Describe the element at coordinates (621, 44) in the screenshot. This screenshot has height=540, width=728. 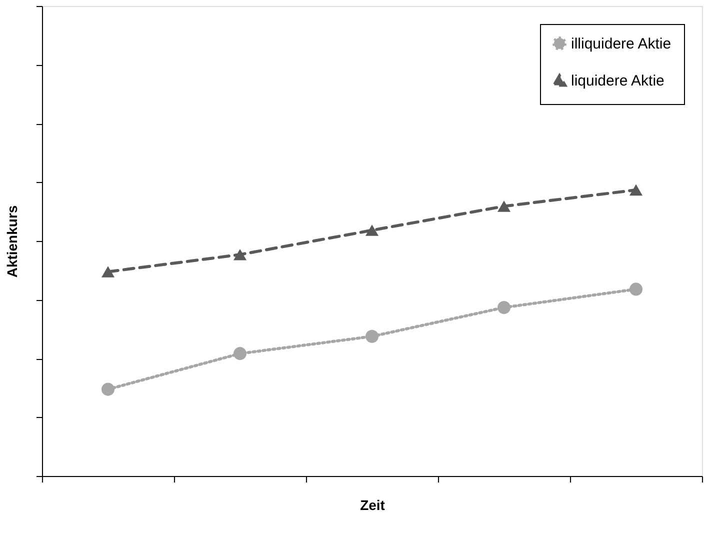
I see `legend-label: illiquidere Aktie` at that location.